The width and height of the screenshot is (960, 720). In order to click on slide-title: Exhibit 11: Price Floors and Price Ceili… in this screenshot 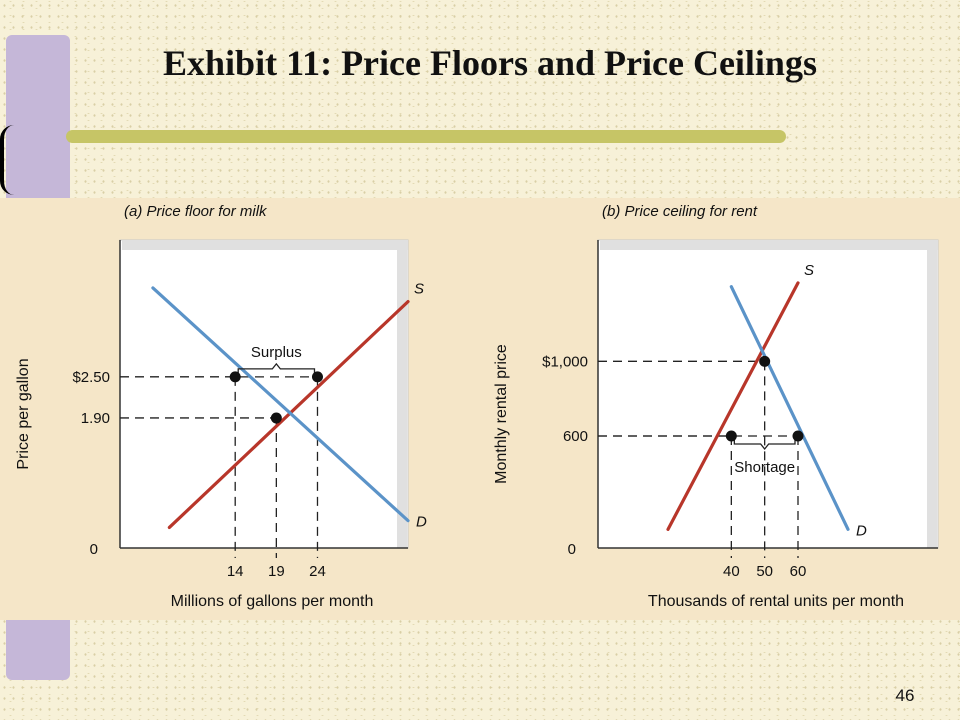, I will do `click(490, 63)`.